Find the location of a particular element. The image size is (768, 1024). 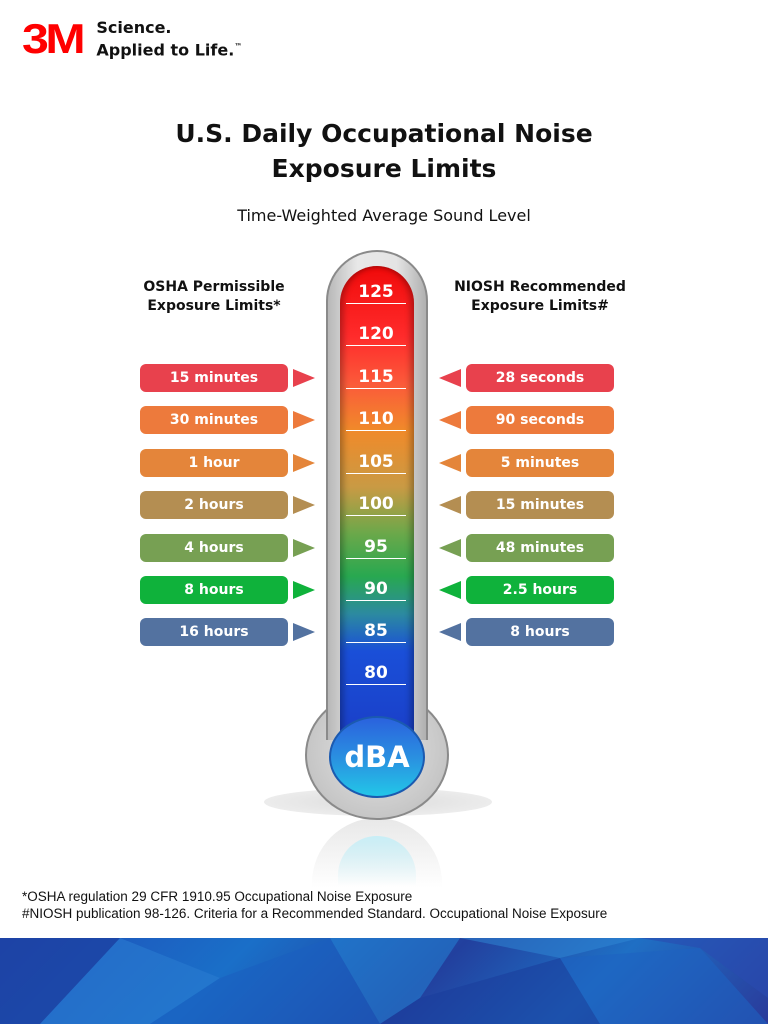

brand-logo: 3M Science. Applied to Life.™ is located at coordinates (132, 39).